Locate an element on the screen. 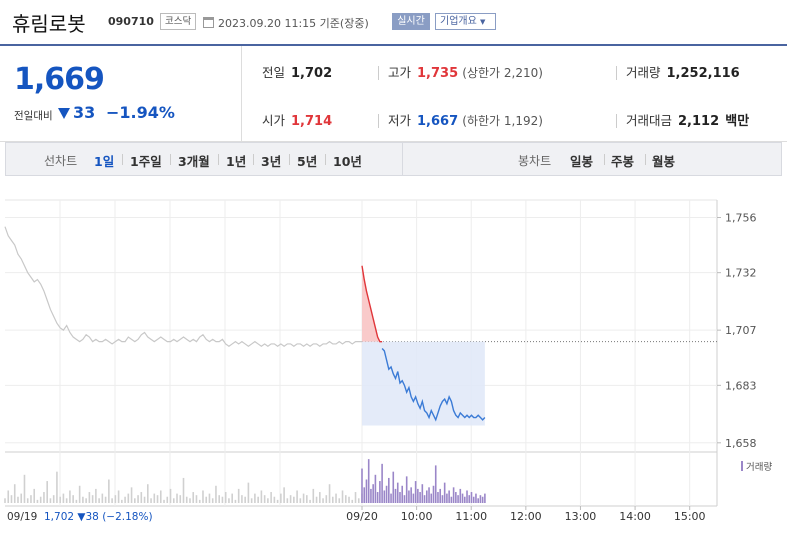  low-value: 1,667 is located at coordinates (438, 121).